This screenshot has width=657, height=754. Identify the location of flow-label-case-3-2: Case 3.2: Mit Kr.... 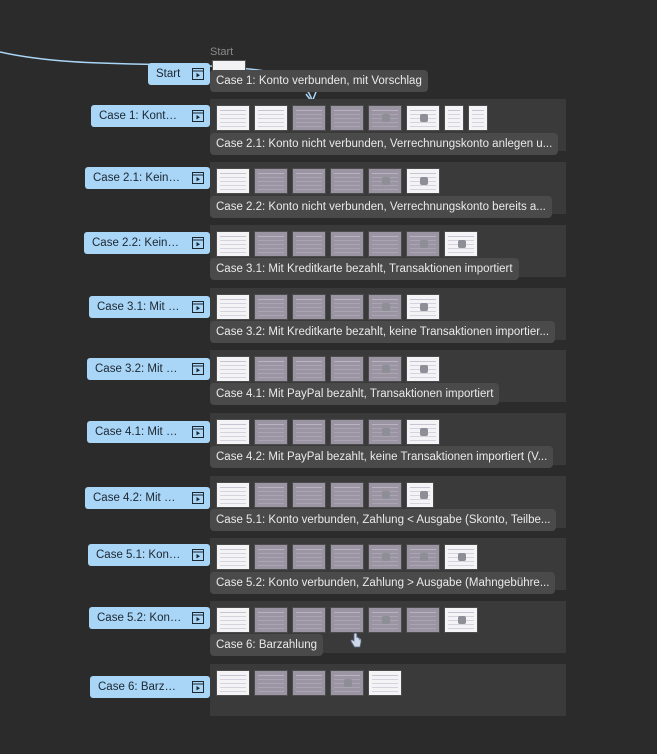
(148, 369).